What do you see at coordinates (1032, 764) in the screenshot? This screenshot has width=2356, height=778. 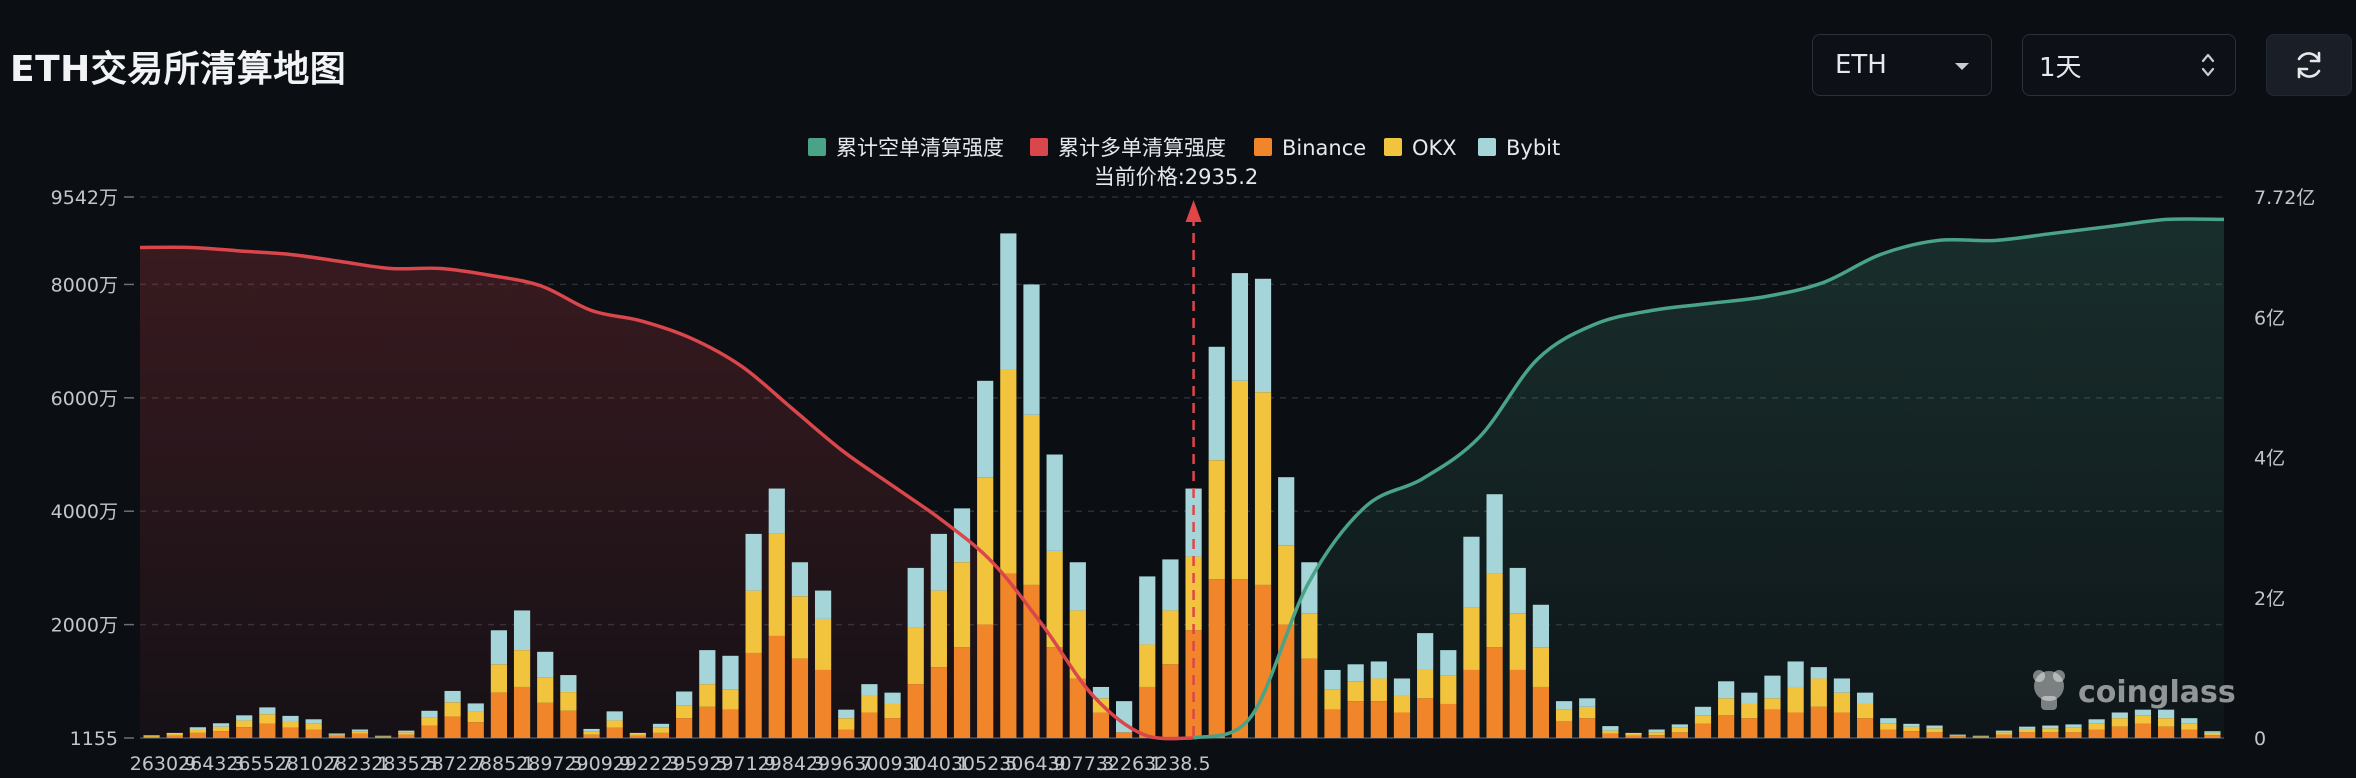 I see `x-tick-label: 3064.9` at bounding box center [1032, 764].